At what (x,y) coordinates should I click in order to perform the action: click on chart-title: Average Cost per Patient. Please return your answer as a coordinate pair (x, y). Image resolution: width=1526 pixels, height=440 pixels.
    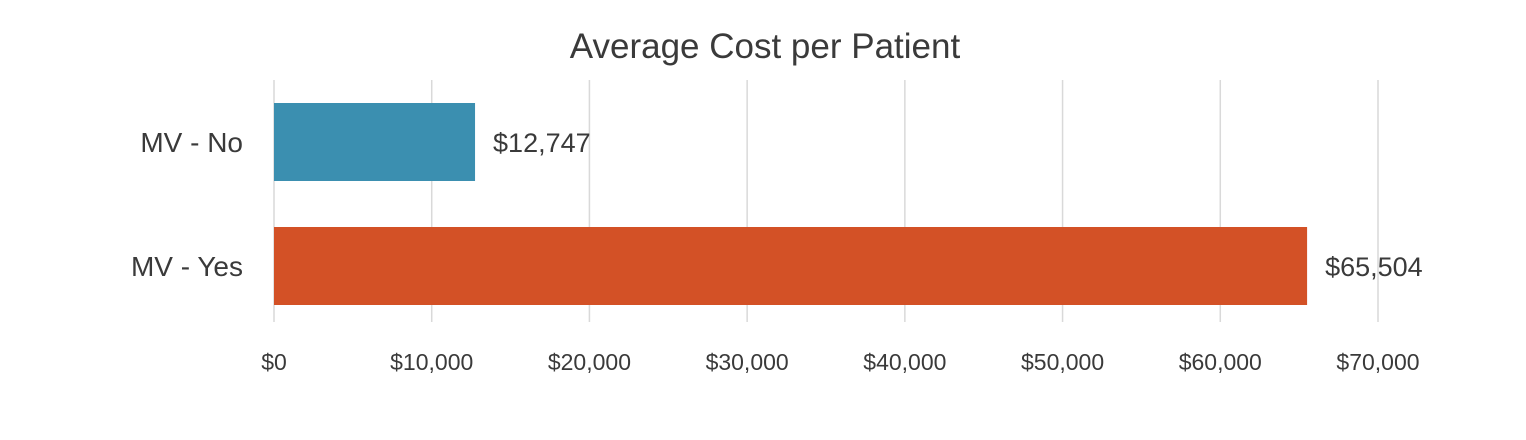
    Looking at the image, I should click on (765, 46).